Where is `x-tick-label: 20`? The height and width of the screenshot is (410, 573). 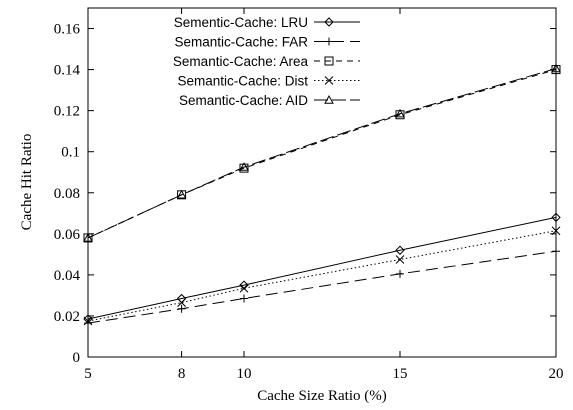 x-tick-label: 20 is located at coordinates (556, 374).